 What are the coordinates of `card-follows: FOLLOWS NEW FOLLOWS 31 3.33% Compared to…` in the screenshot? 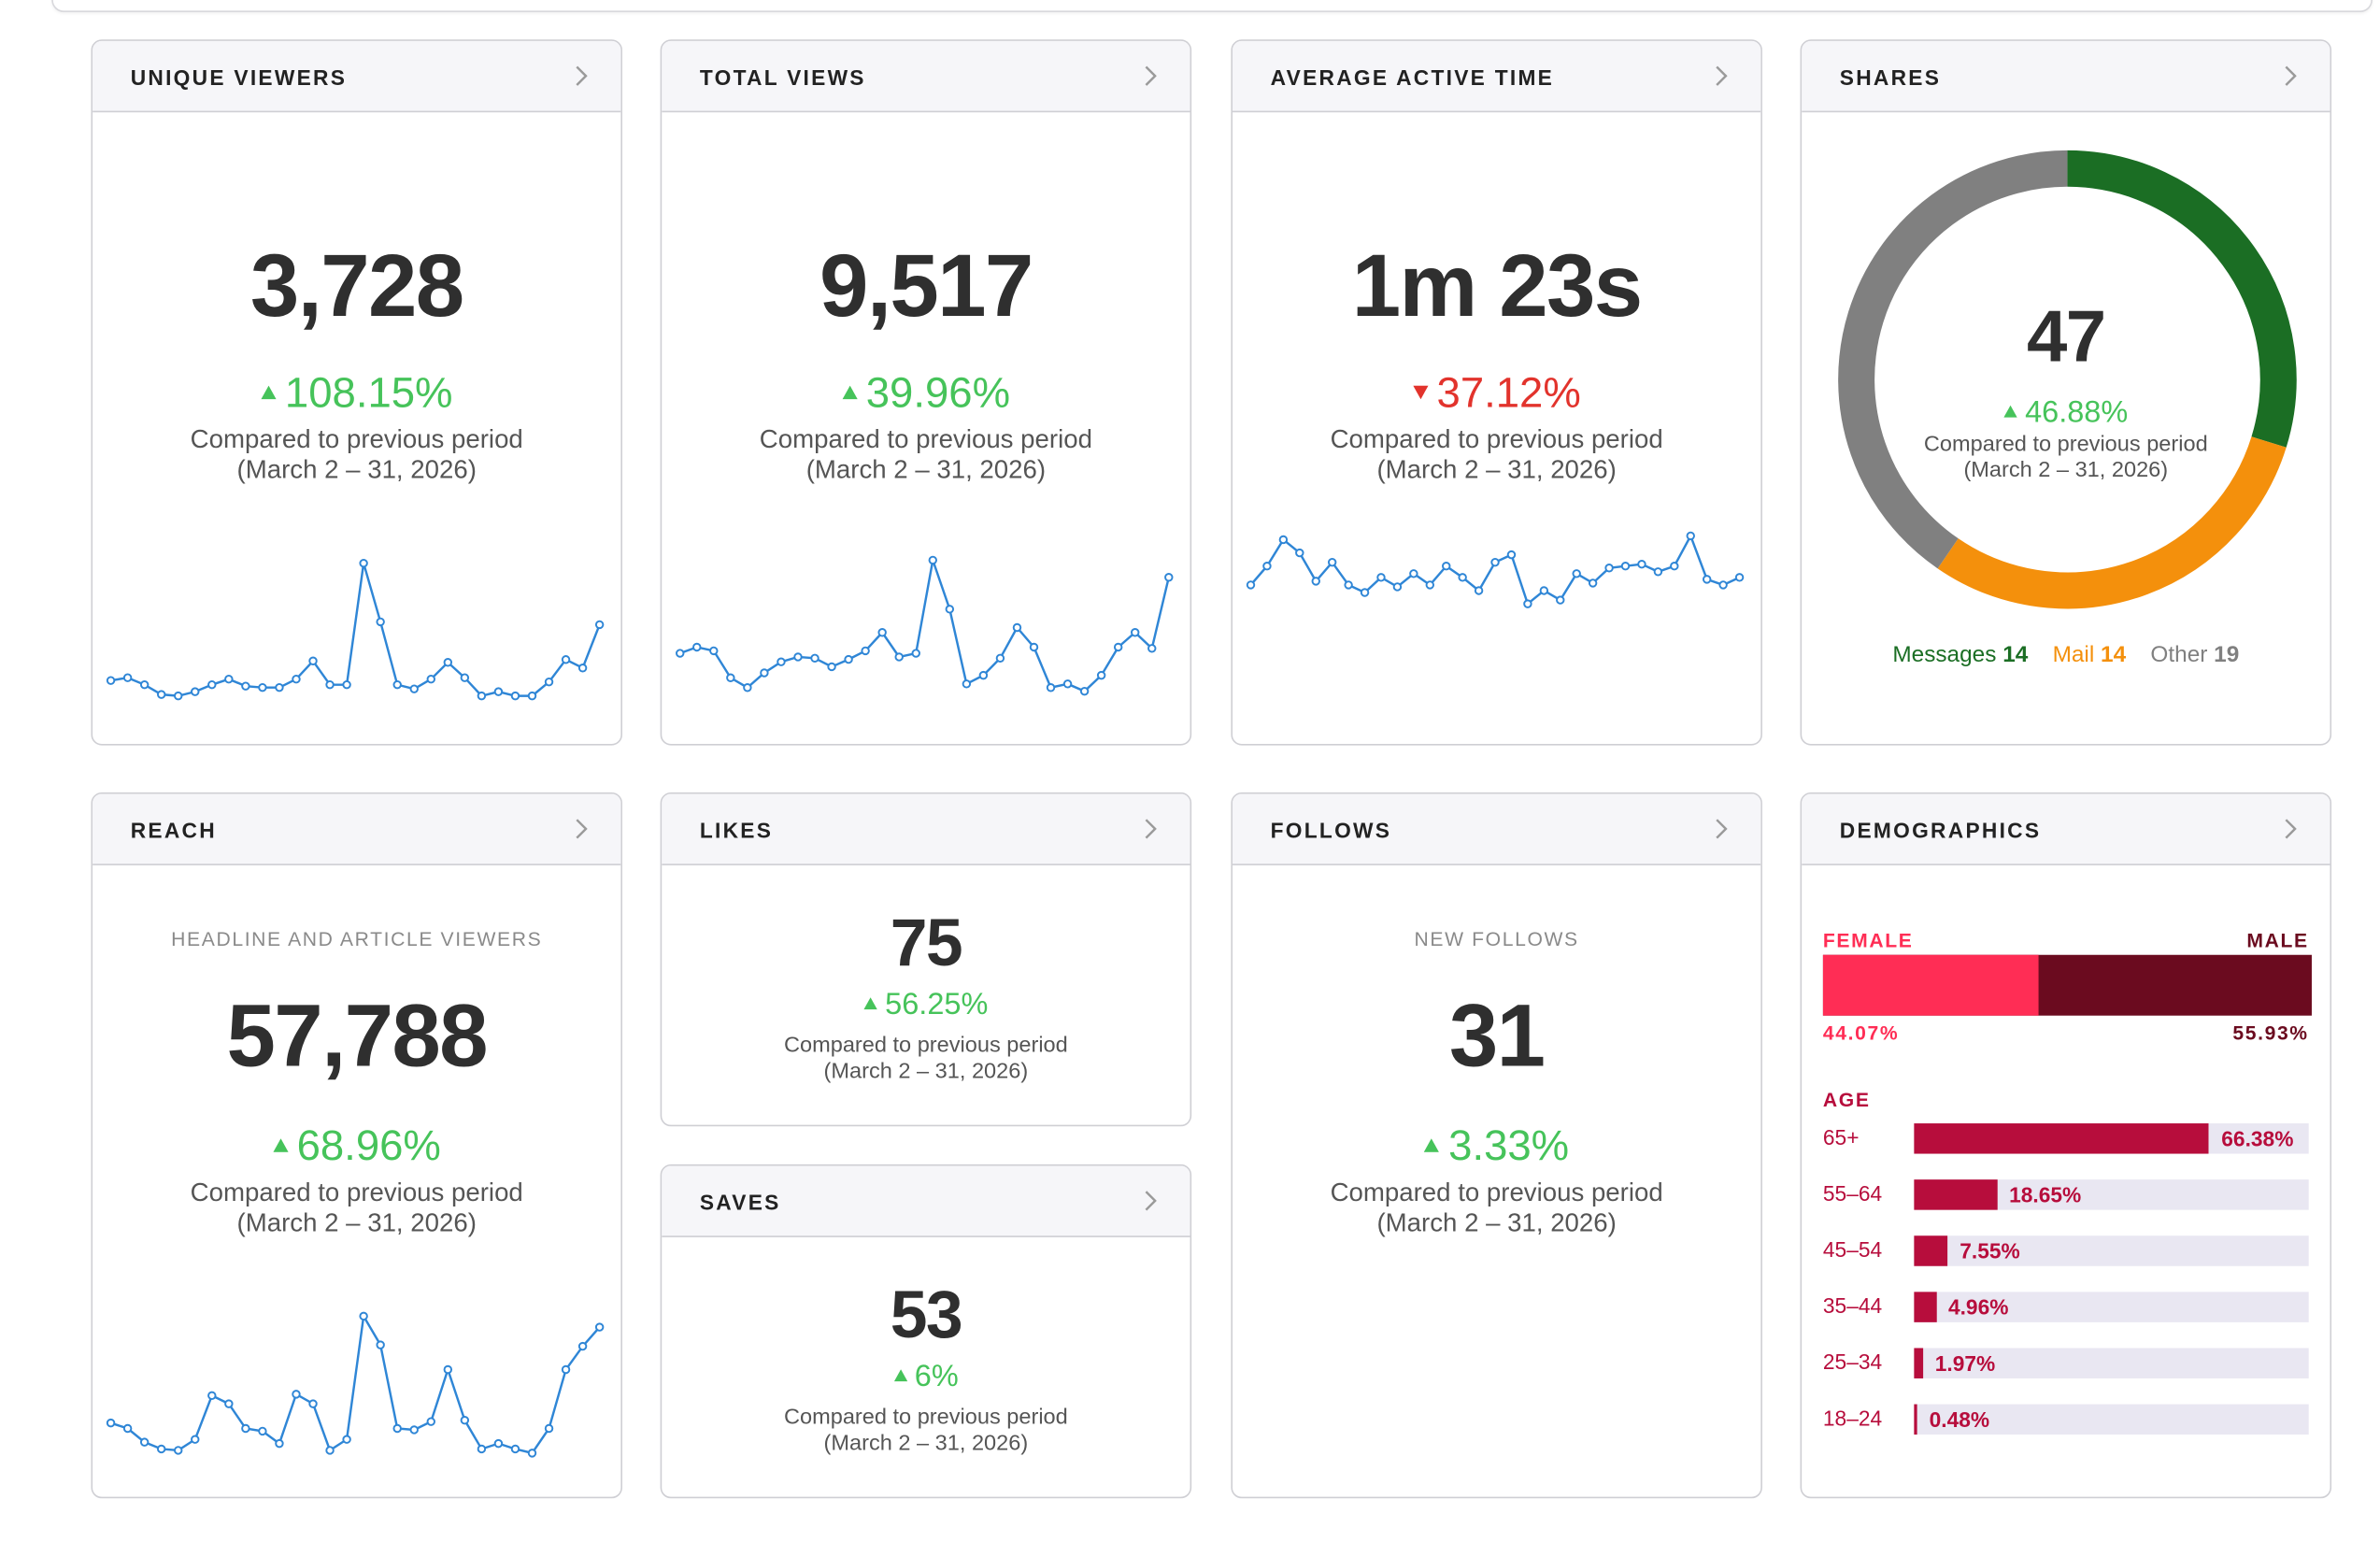 It's located at (1496, 1145).